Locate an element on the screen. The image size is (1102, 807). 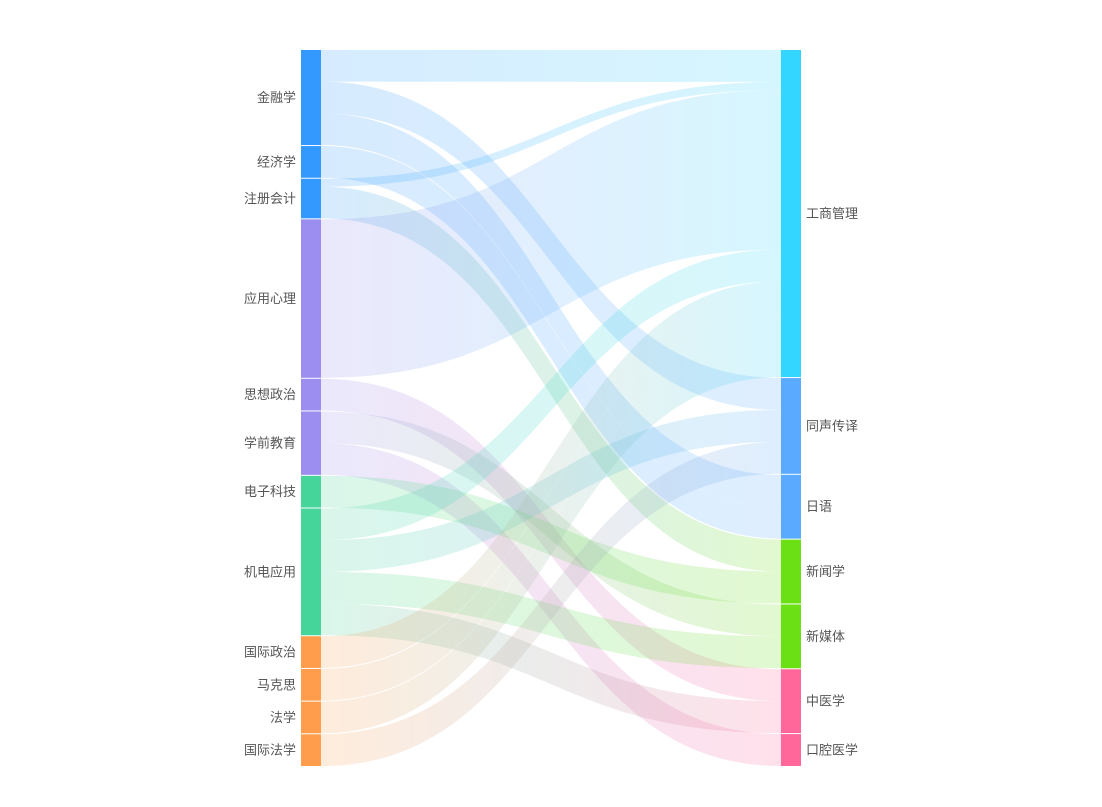
sankey-node-label-日语: 日语 is located at coordinates (819, 507).